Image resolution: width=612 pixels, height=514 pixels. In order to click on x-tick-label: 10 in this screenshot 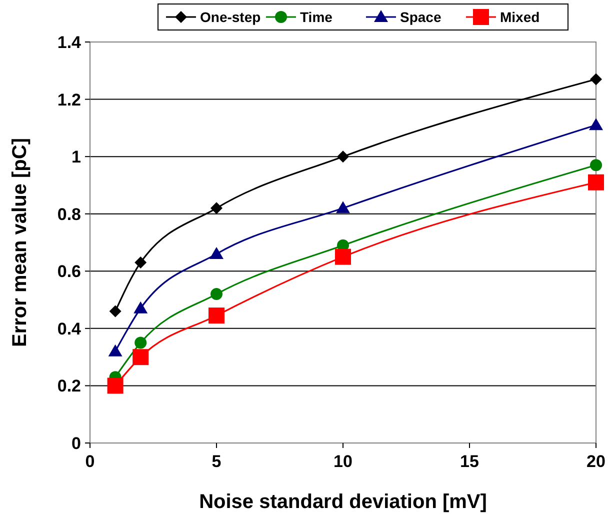, I will do `click(343, 461)`.